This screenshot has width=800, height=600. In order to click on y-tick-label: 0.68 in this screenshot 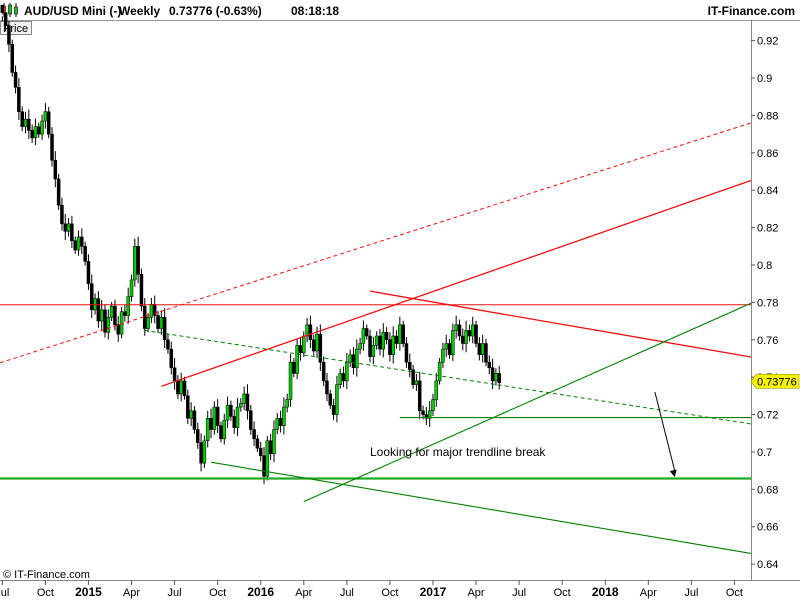, I will do `click(767, 490)`.